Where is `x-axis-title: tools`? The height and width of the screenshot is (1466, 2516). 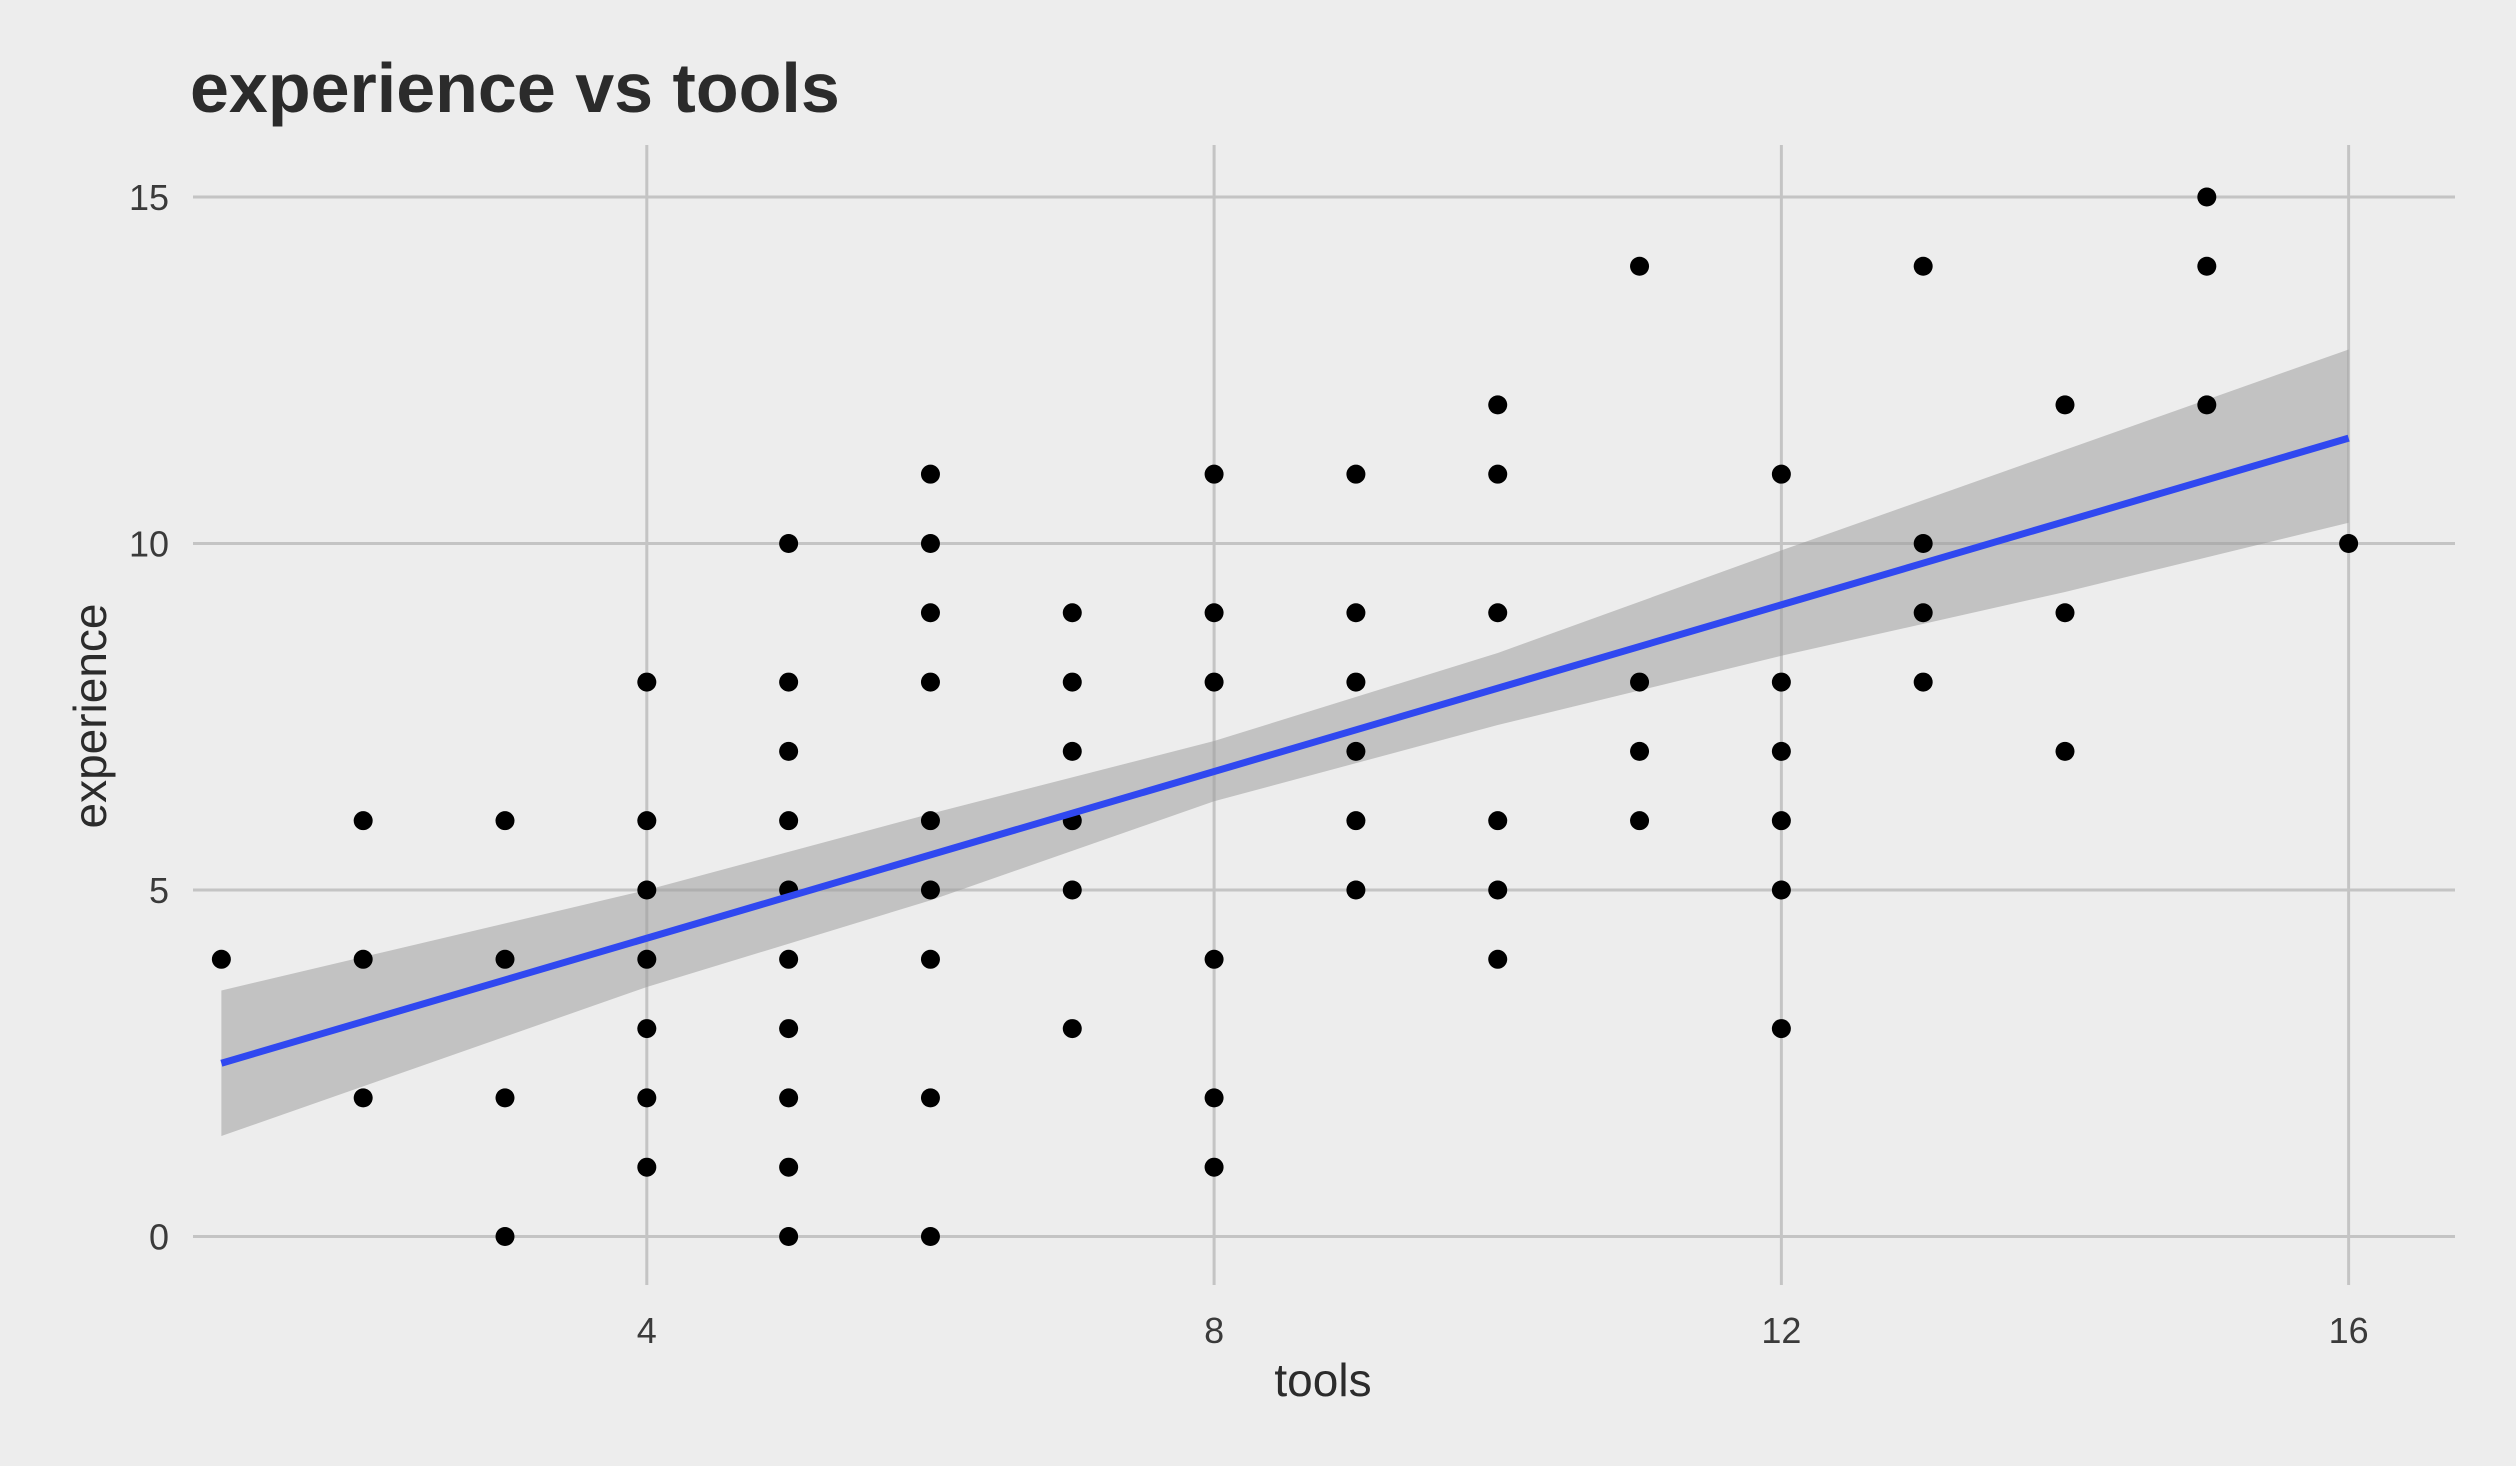
x-axis-title: tools is located at coordinates (1322, 1380).